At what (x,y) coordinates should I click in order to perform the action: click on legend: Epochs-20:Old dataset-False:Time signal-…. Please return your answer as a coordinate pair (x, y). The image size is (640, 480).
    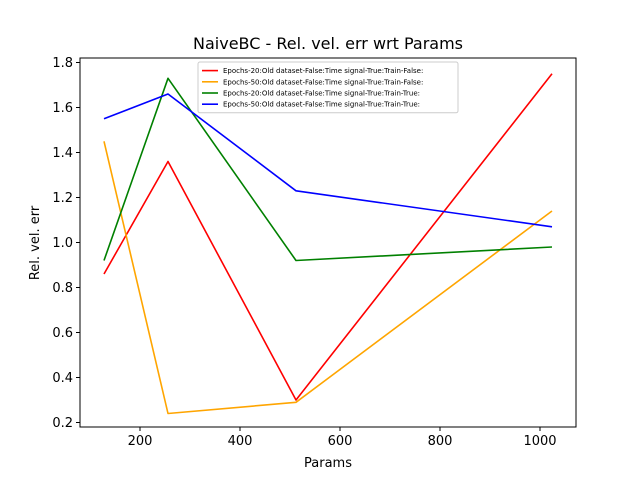
    Looking at the image, I should click on (328, 87).